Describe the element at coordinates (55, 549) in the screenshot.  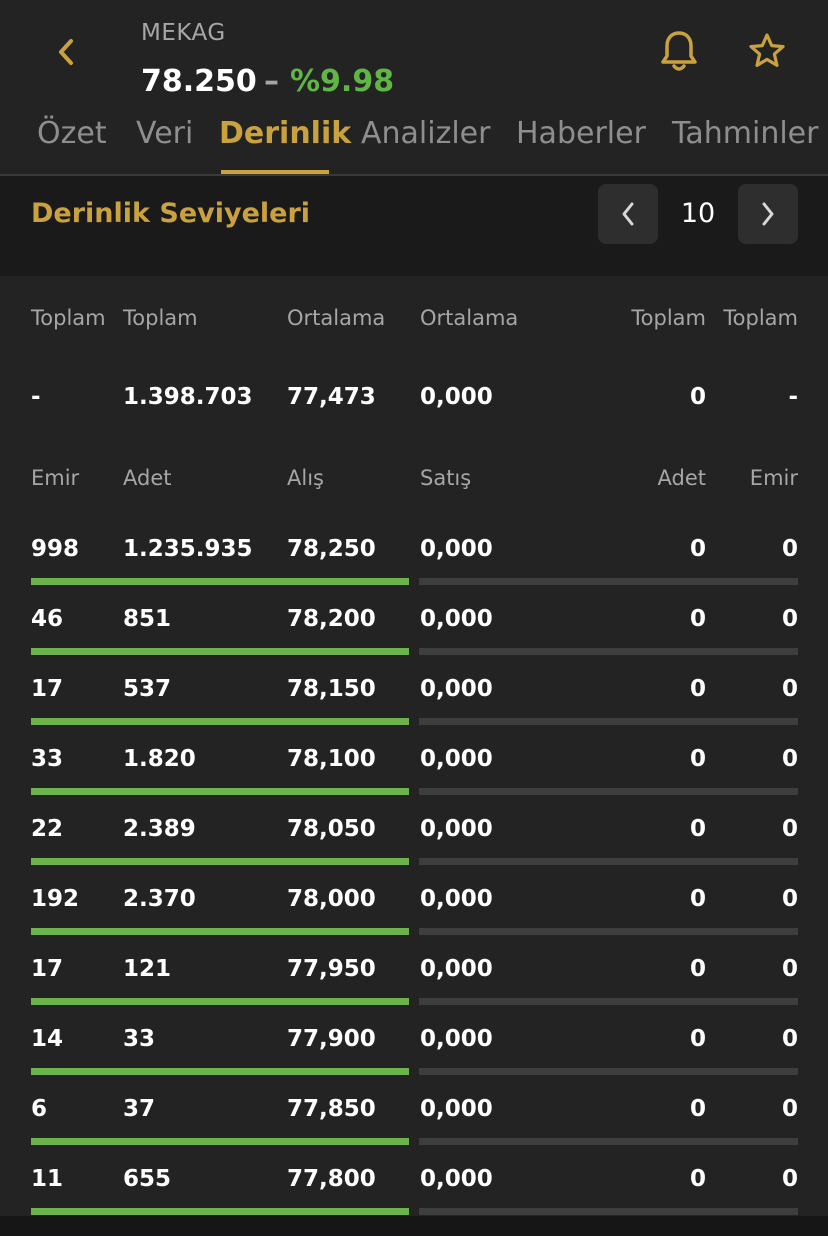
I see `buy-orders: 998` at that location.